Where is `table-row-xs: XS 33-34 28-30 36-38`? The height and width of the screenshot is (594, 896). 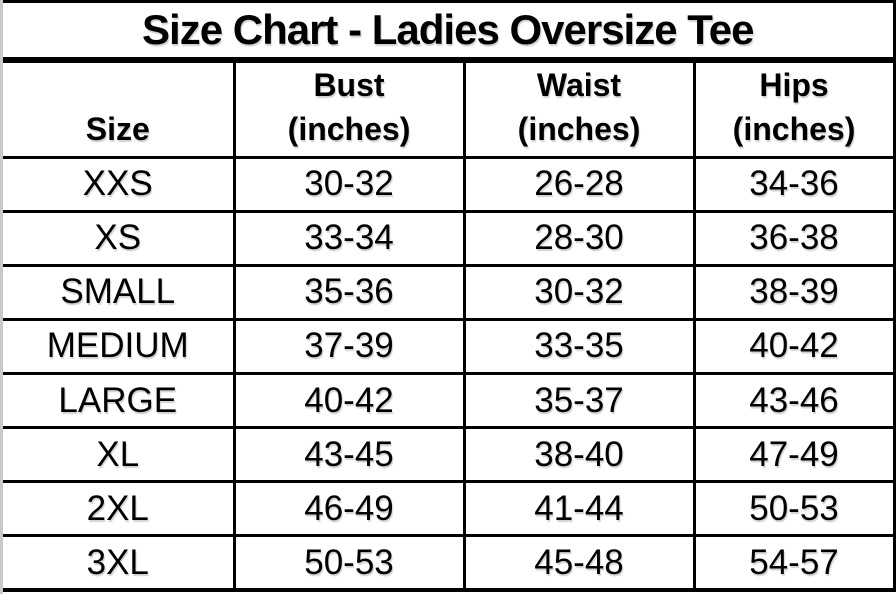
table-row-xs: XS 33-34 28-30 36-38 is located at coordinates (449, 238).